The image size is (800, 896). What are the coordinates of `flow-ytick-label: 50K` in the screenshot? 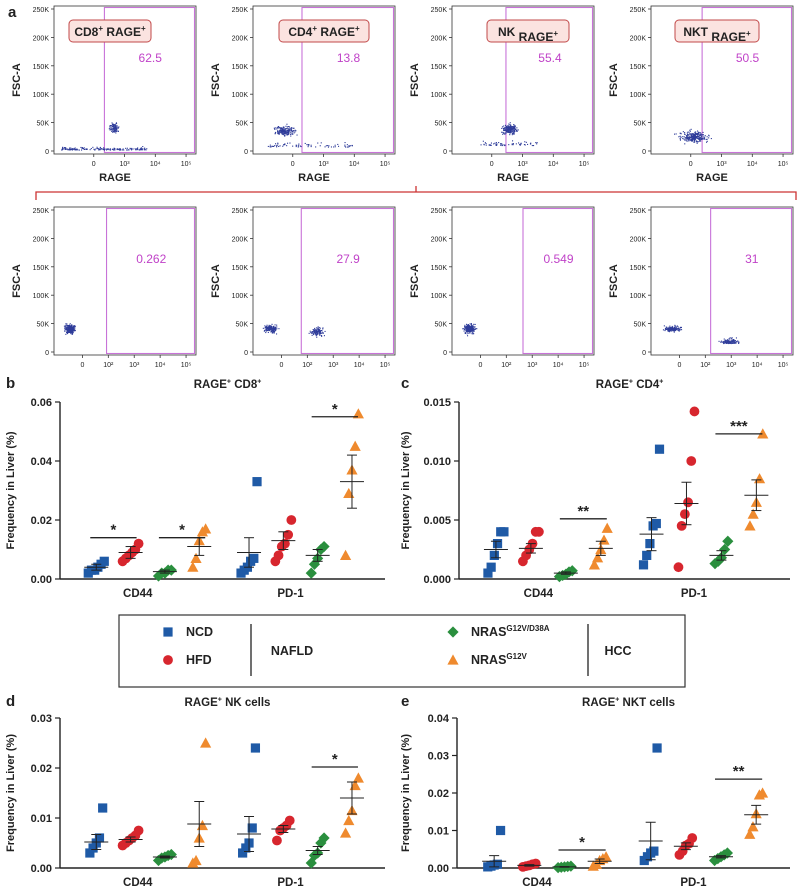 It's located at (43, 124).